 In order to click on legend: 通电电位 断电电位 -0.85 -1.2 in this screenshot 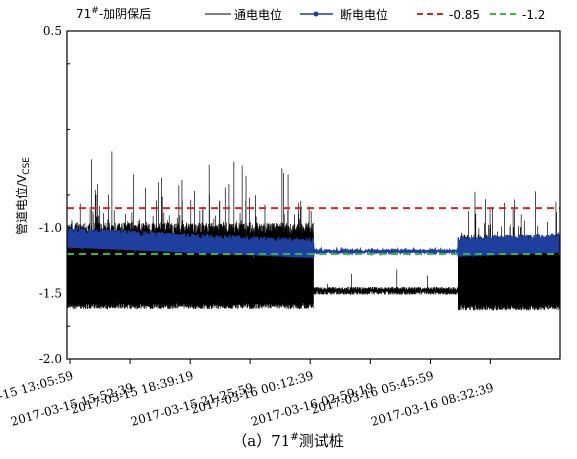, I will do `click(375, 14)`.